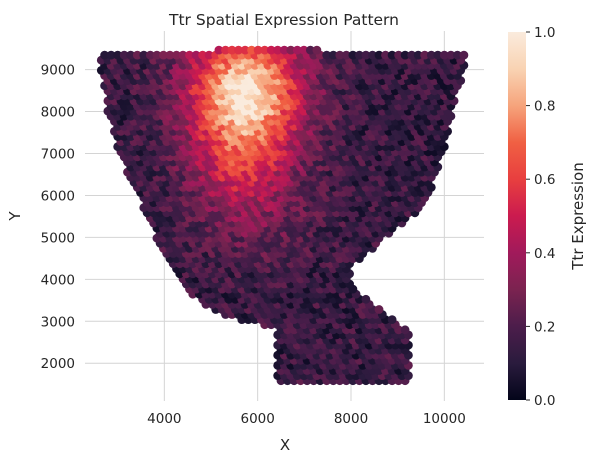  Describe the element at coordinates (58, 196) in the screenshot. I see `y-tick-label: 6000` at that location.